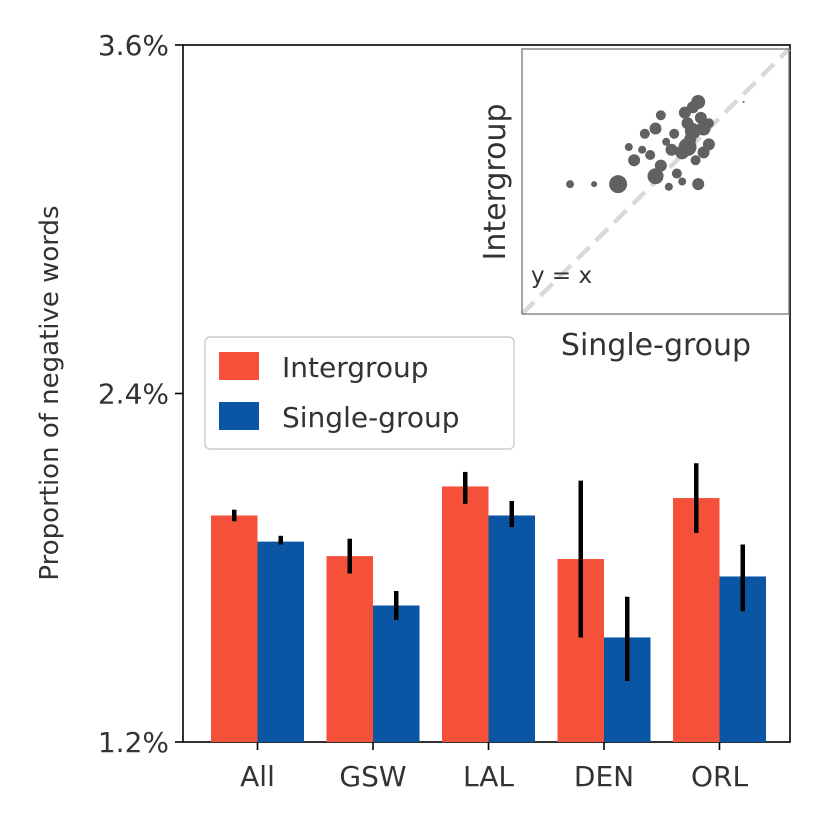  What do you see at coordinates (239, 366) in the screenshot?
I see `legend-swatch-intergroup` at bounding box center [239, 366].